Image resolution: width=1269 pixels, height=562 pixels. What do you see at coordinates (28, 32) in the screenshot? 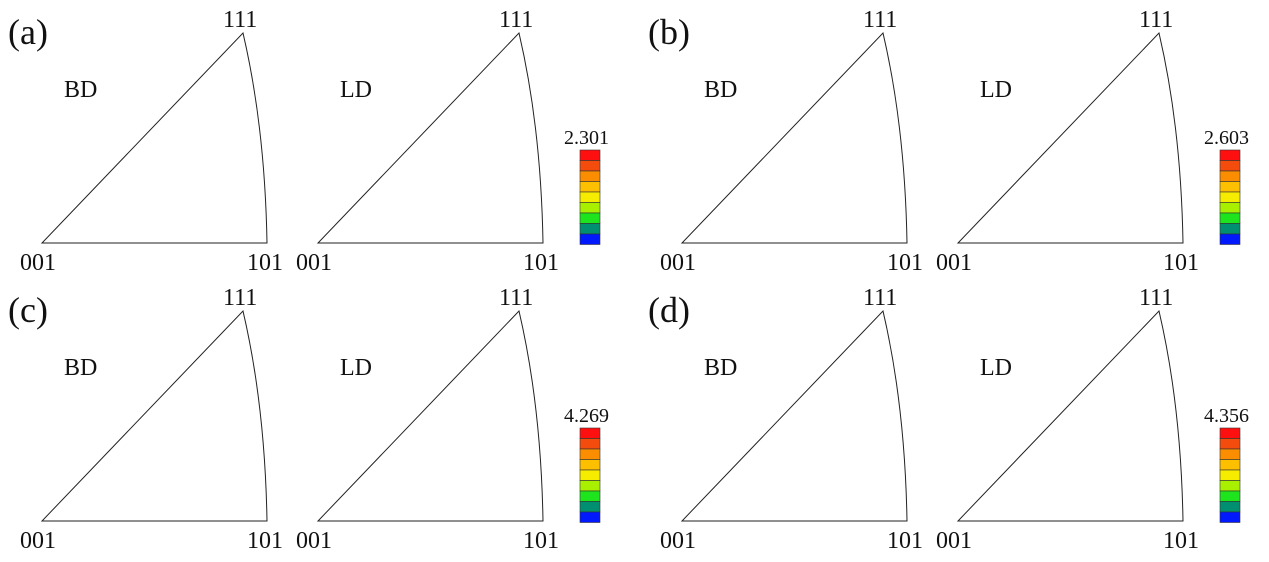
I see `panel-label: (a)` at bounding box center [28, 32].